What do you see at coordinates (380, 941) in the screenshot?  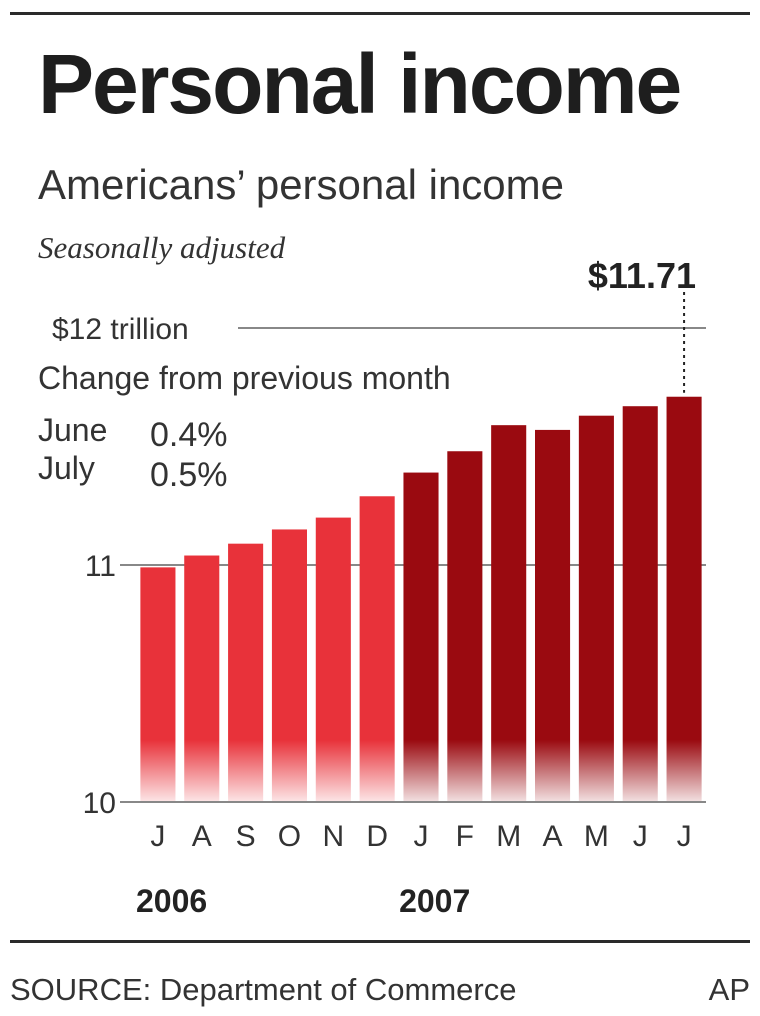 I see `bottom-rule` at bounding box center [380, 941].